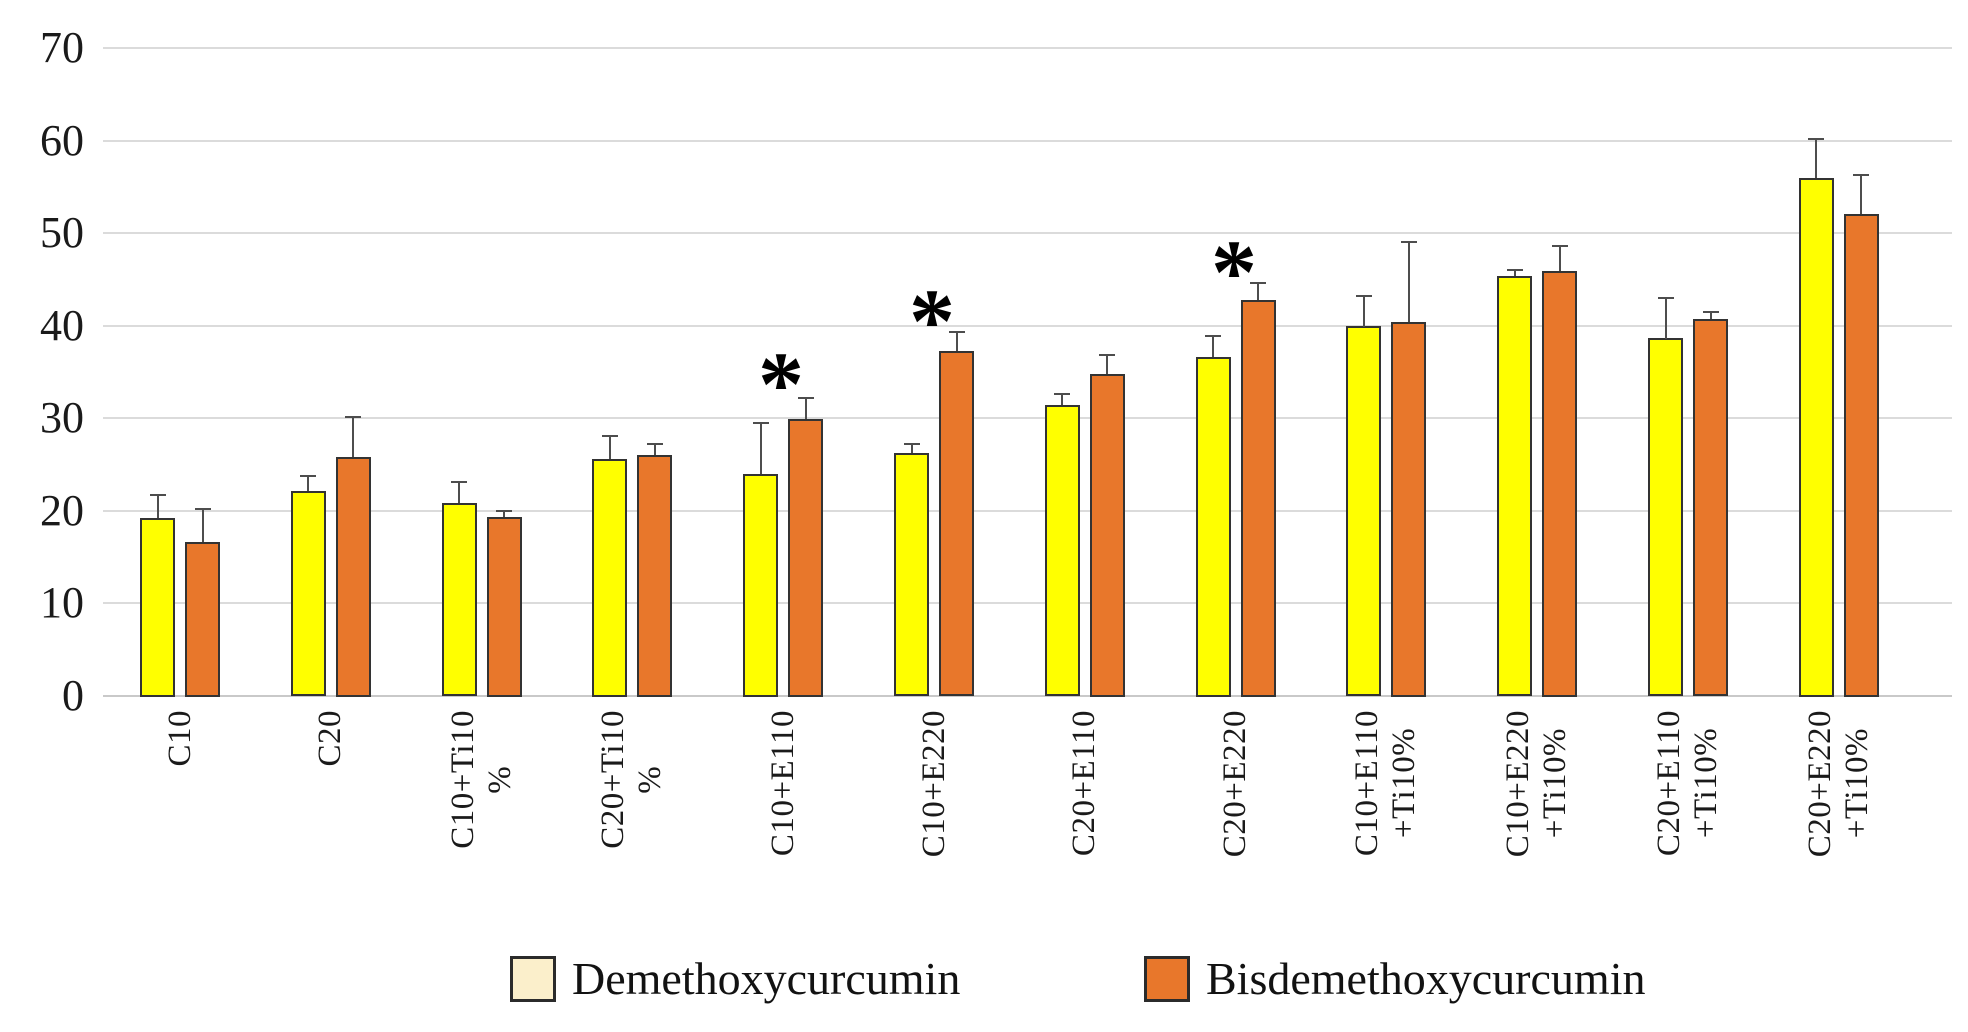 This screenshot has width=1968, height=1032. What do you see at coordinates (1536, 784) in the screenshot?
I see `x-axis-label: C10+E220 +Ti10%` at bounding box center [1536, 784].